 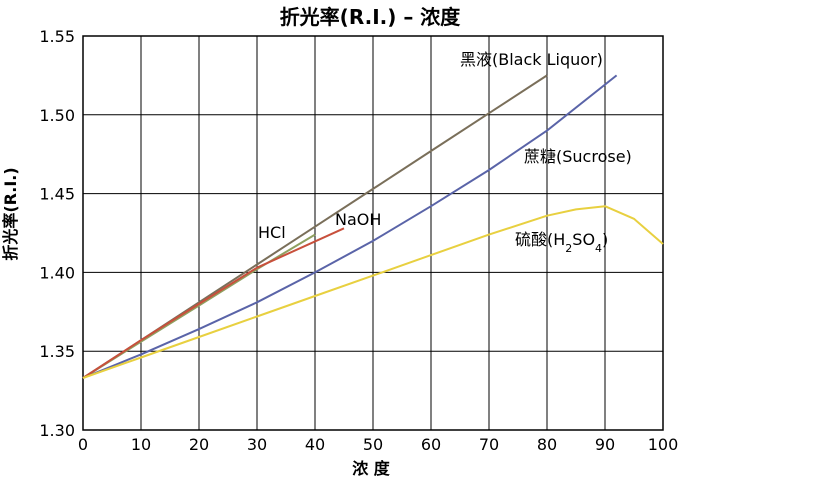 I want to click on x-tick-label: 0, so click(x=83, y=444).